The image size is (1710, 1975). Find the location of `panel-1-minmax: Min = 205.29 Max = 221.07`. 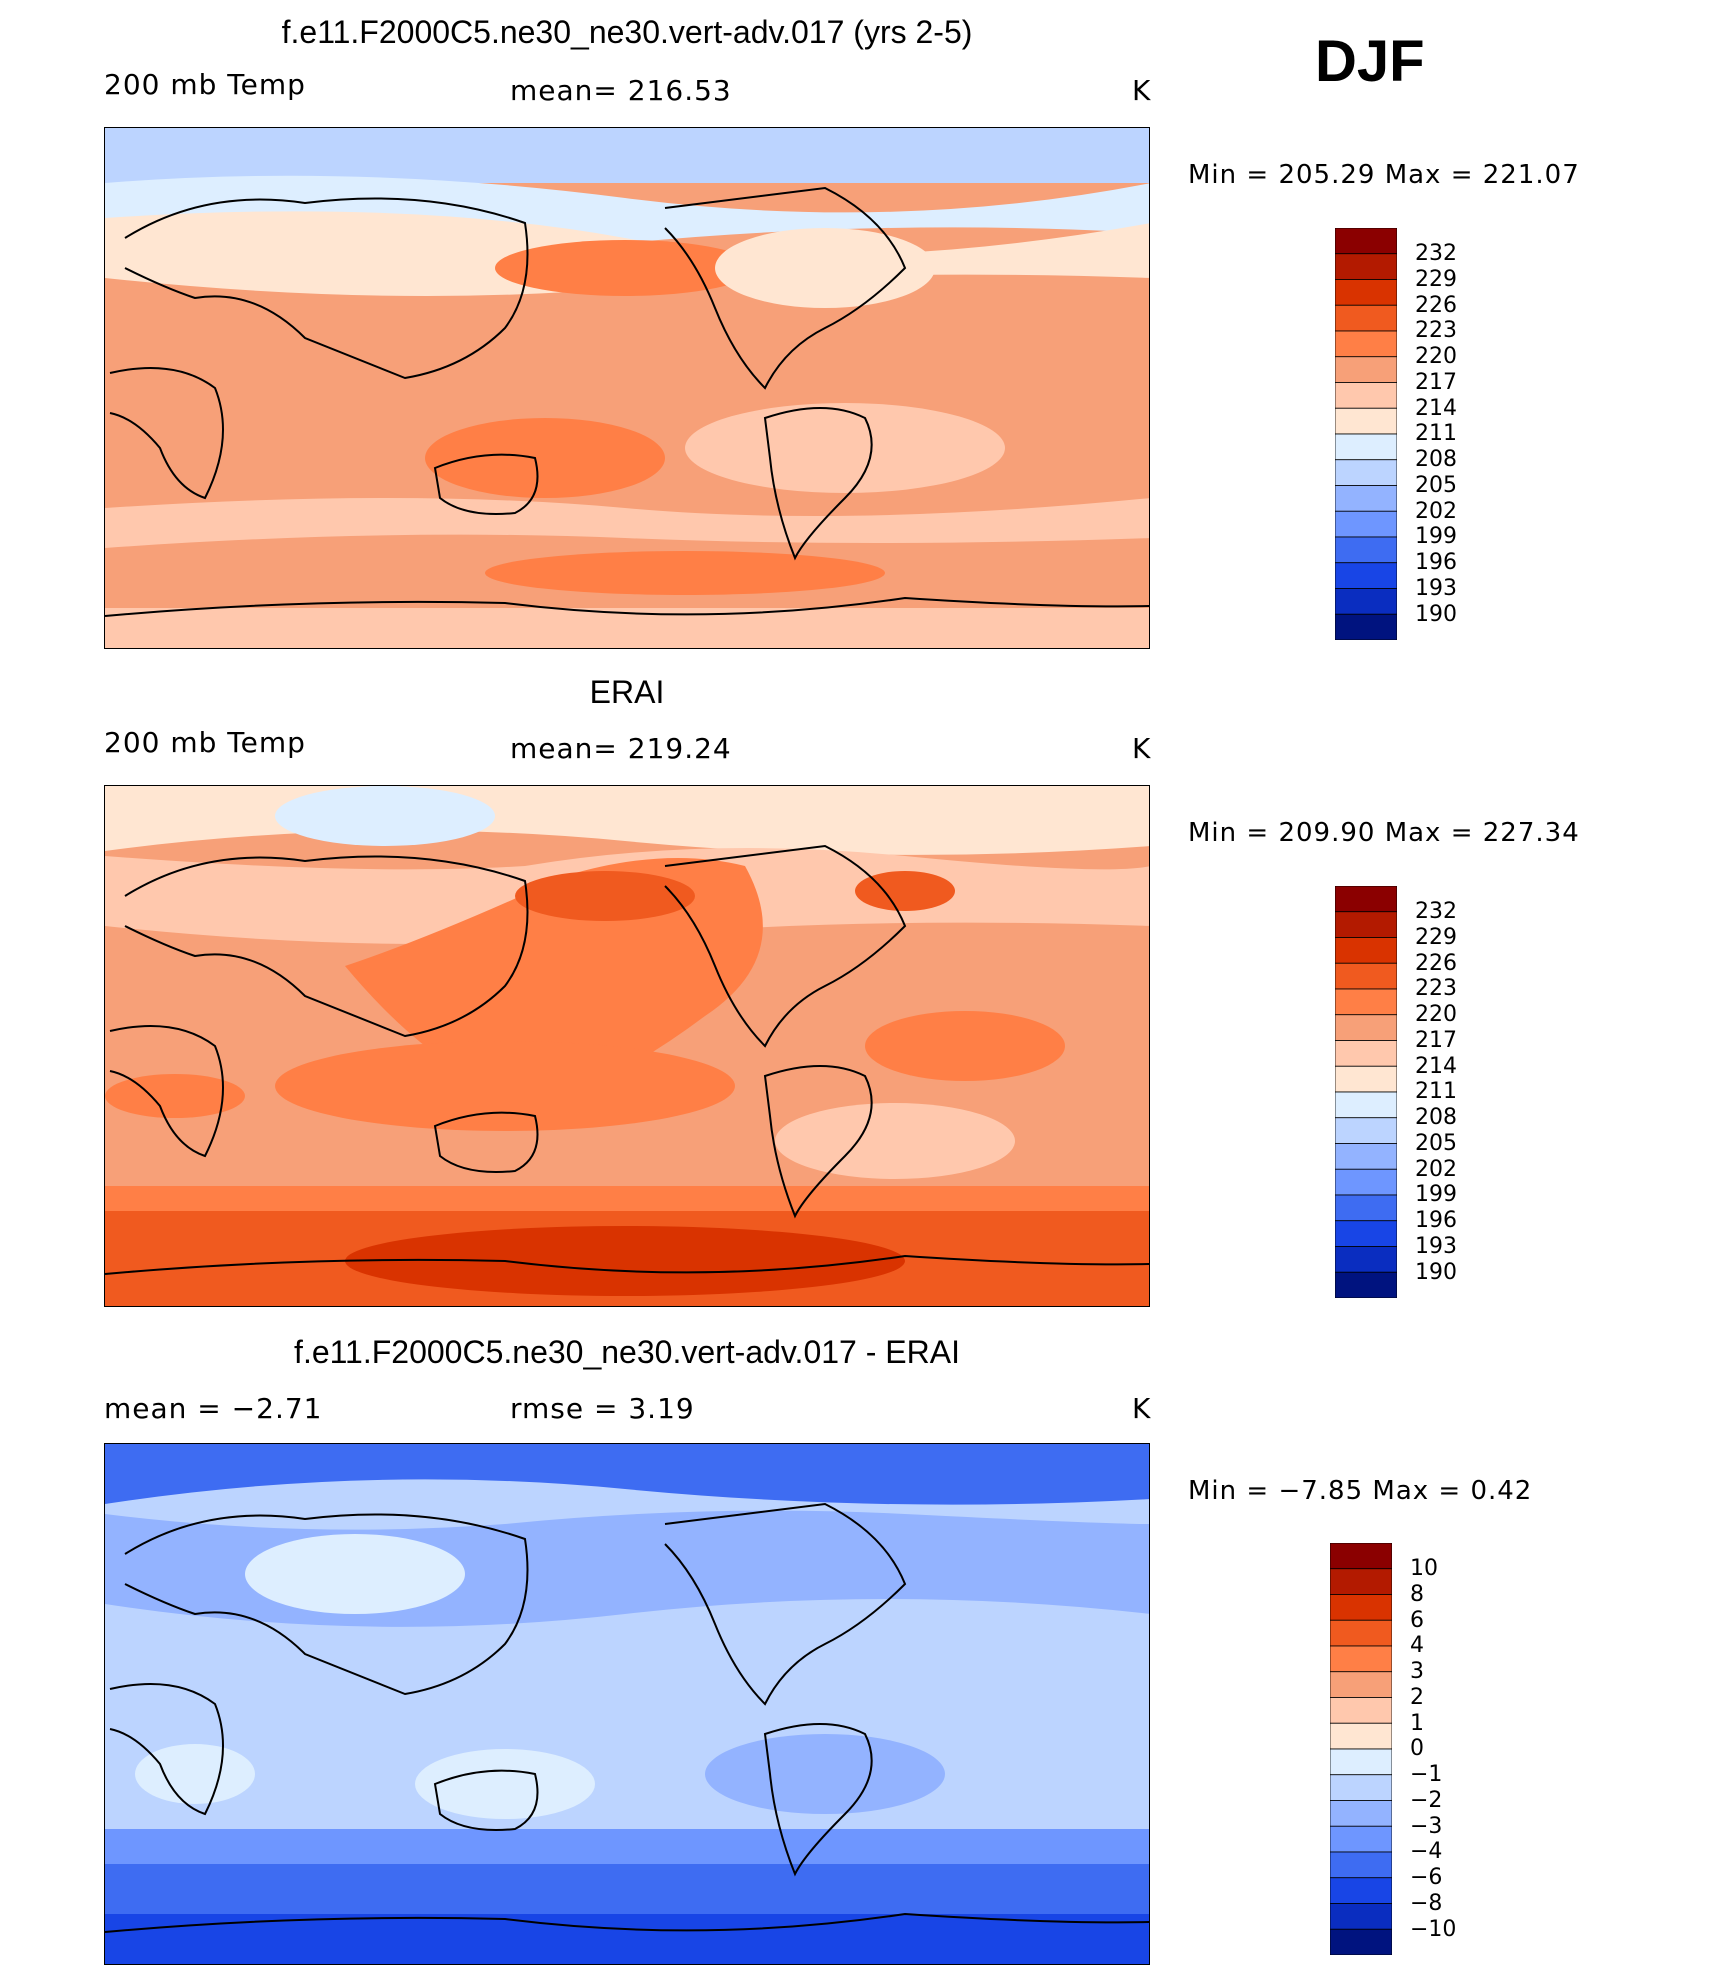

panel-1-minmax: Min = 205.29 Max = 221.07 is located at coordinates (1384, 175).